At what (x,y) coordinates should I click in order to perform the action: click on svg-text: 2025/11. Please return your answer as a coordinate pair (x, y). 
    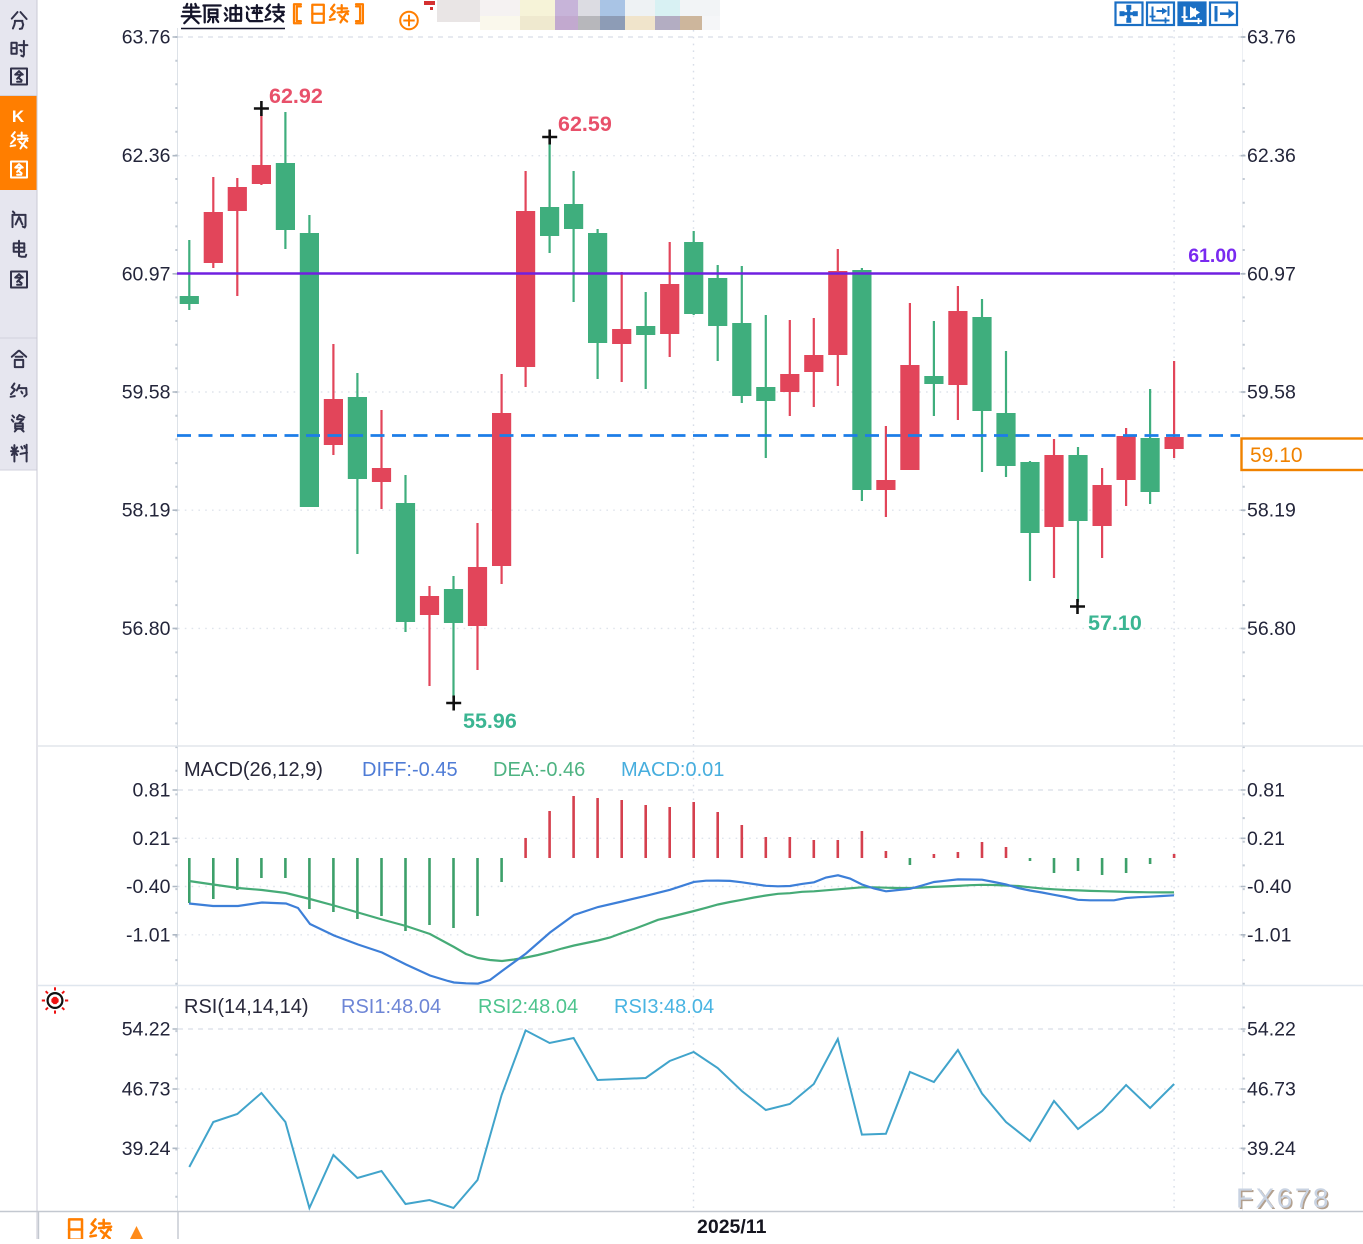
    Looking at the image, I should click on (732, 1227).